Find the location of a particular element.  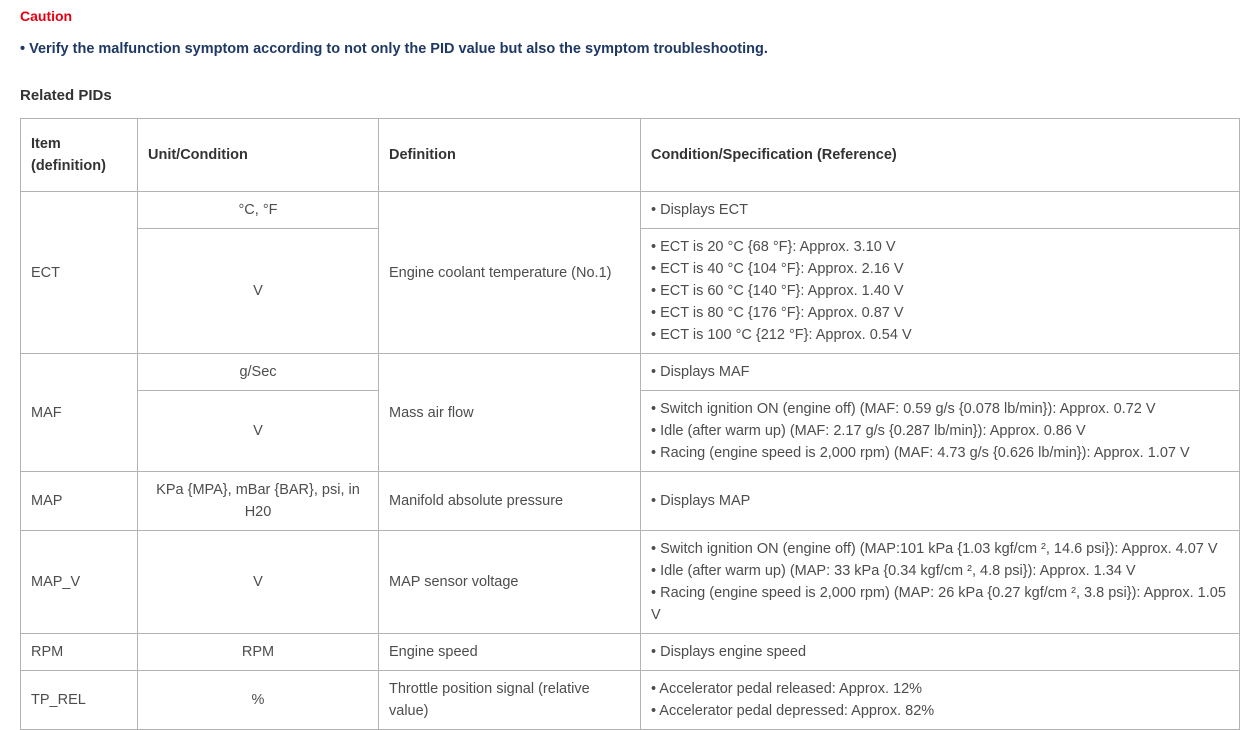

item-cell: RPM is located at coordinates (79, 652).